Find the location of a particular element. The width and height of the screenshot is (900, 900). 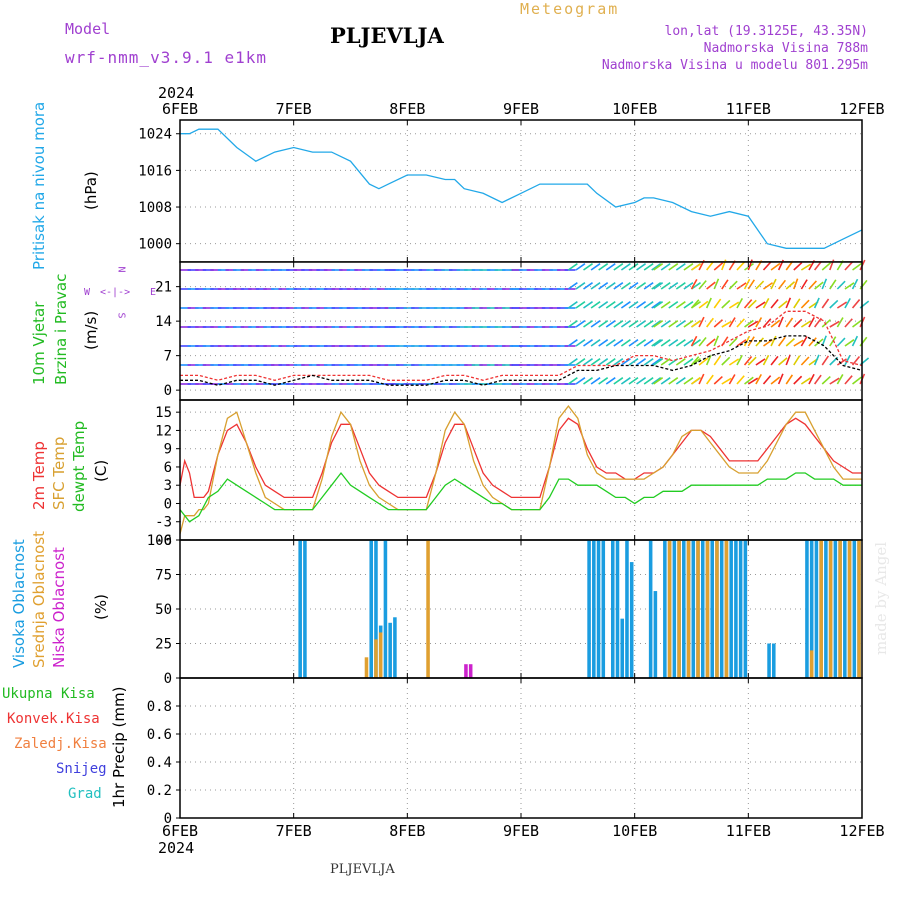

x-date-label-top: 9FEB is located at coordinates (521, 109).